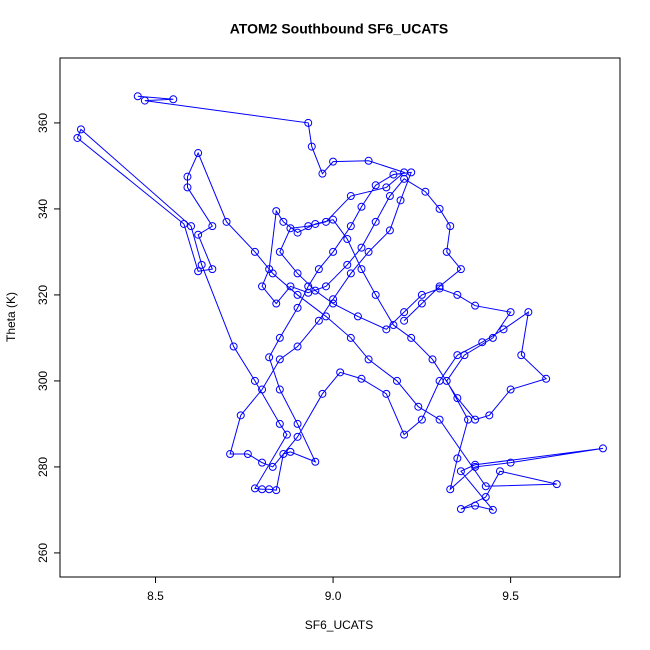 The image size is (650, 650). What do you see at coordinates (43, 295) in the screenshot?
I see `y-tick-label: 320` at bounding box center [43, 295].